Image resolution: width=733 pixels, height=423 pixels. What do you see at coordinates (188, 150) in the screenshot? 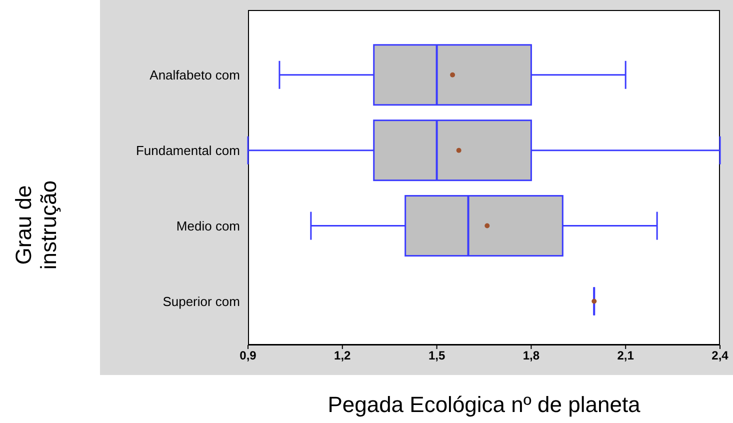
I see `y-tick-label: Fundamental com` at bounding box center [188, 150].